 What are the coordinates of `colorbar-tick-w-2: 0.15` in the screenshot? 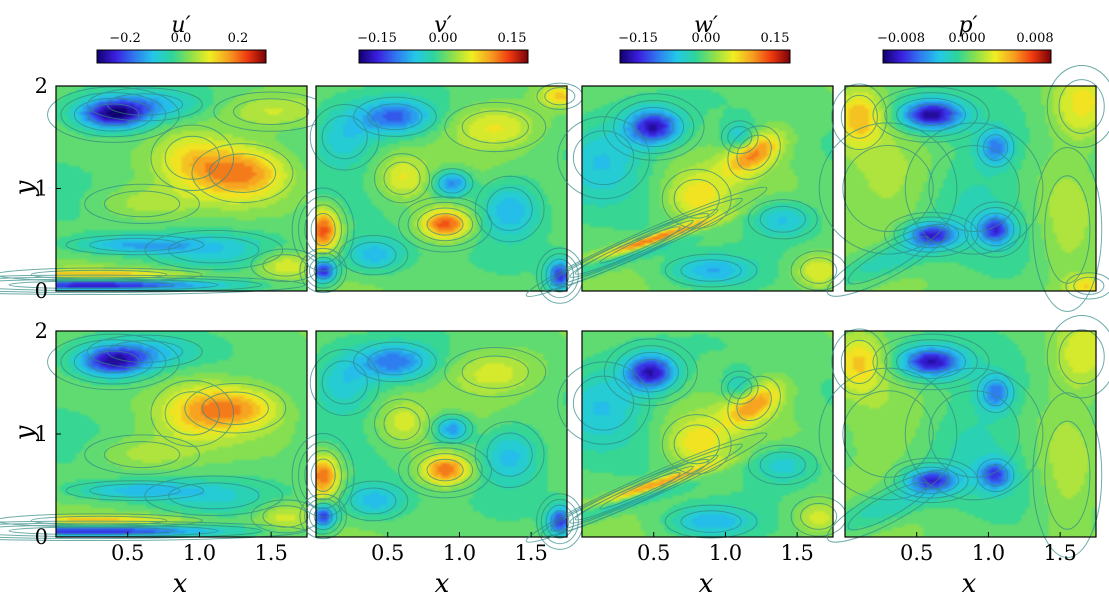 It's located at (775, 38).